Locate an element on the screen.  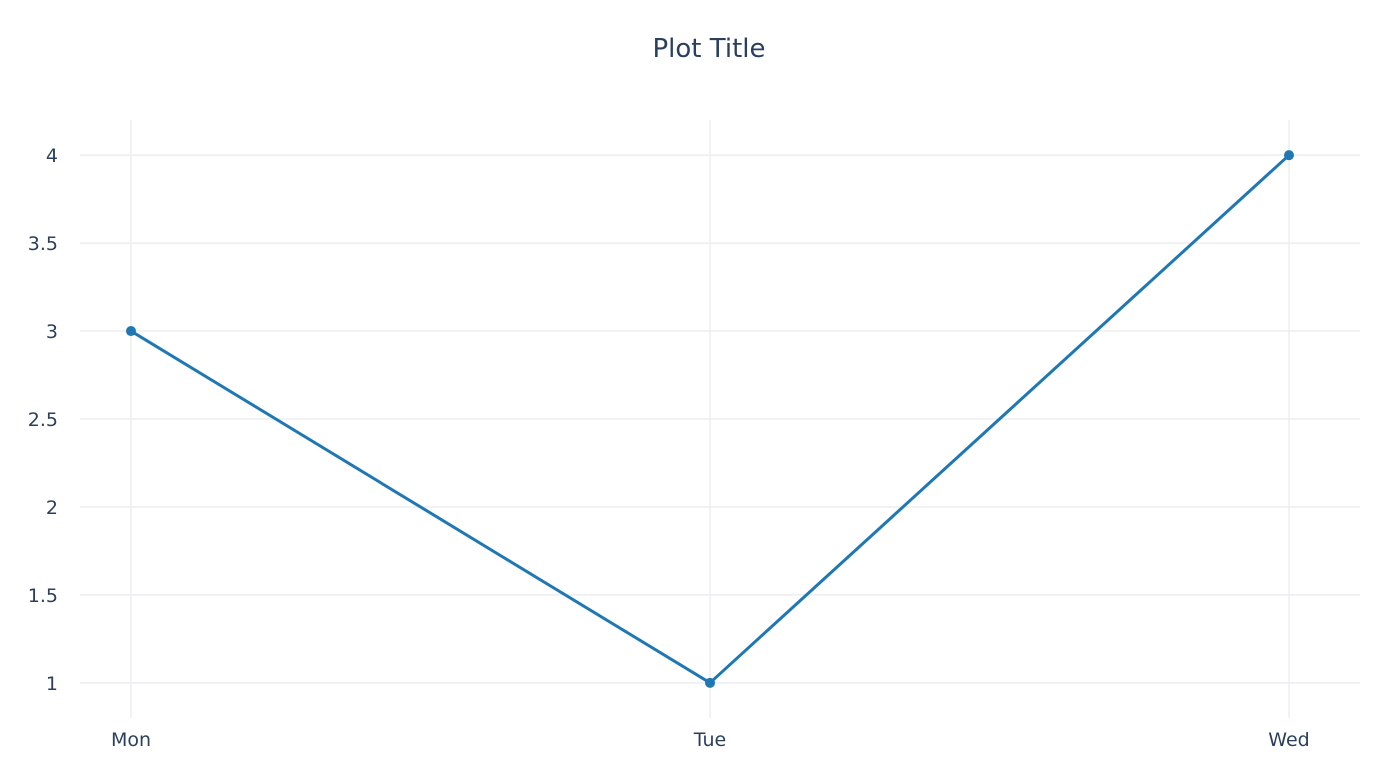
y-tick-label: 3 is located at coordinates (52, 332).